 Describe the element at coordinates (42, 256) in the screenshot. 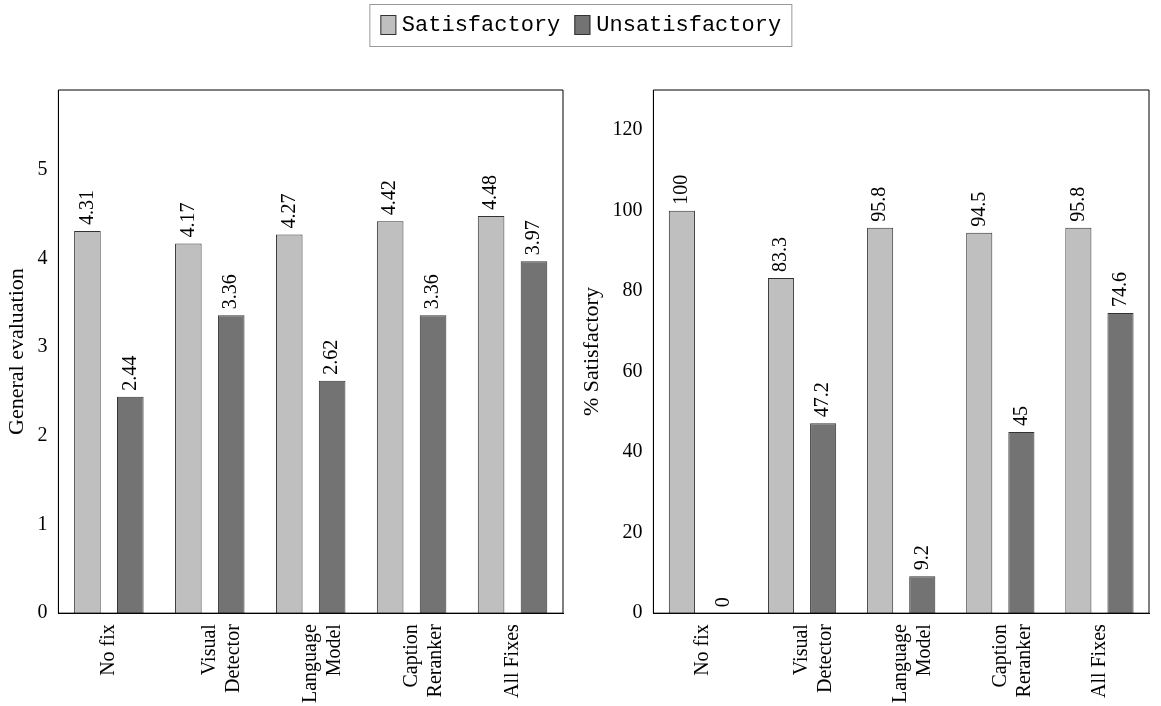

I see `y-tick-label: 4` at that location.